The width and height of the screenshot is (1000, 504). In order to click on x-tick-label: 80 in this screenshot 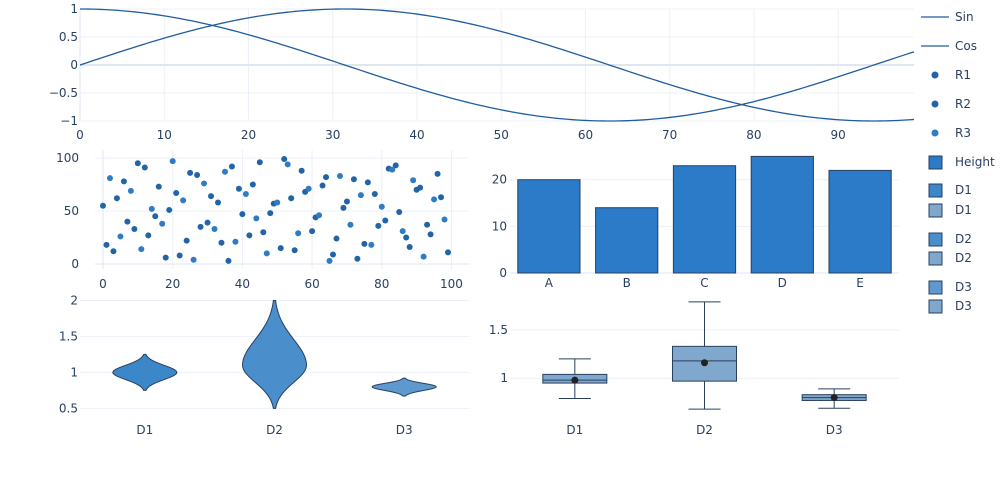, I will do `click(381, 284)`.